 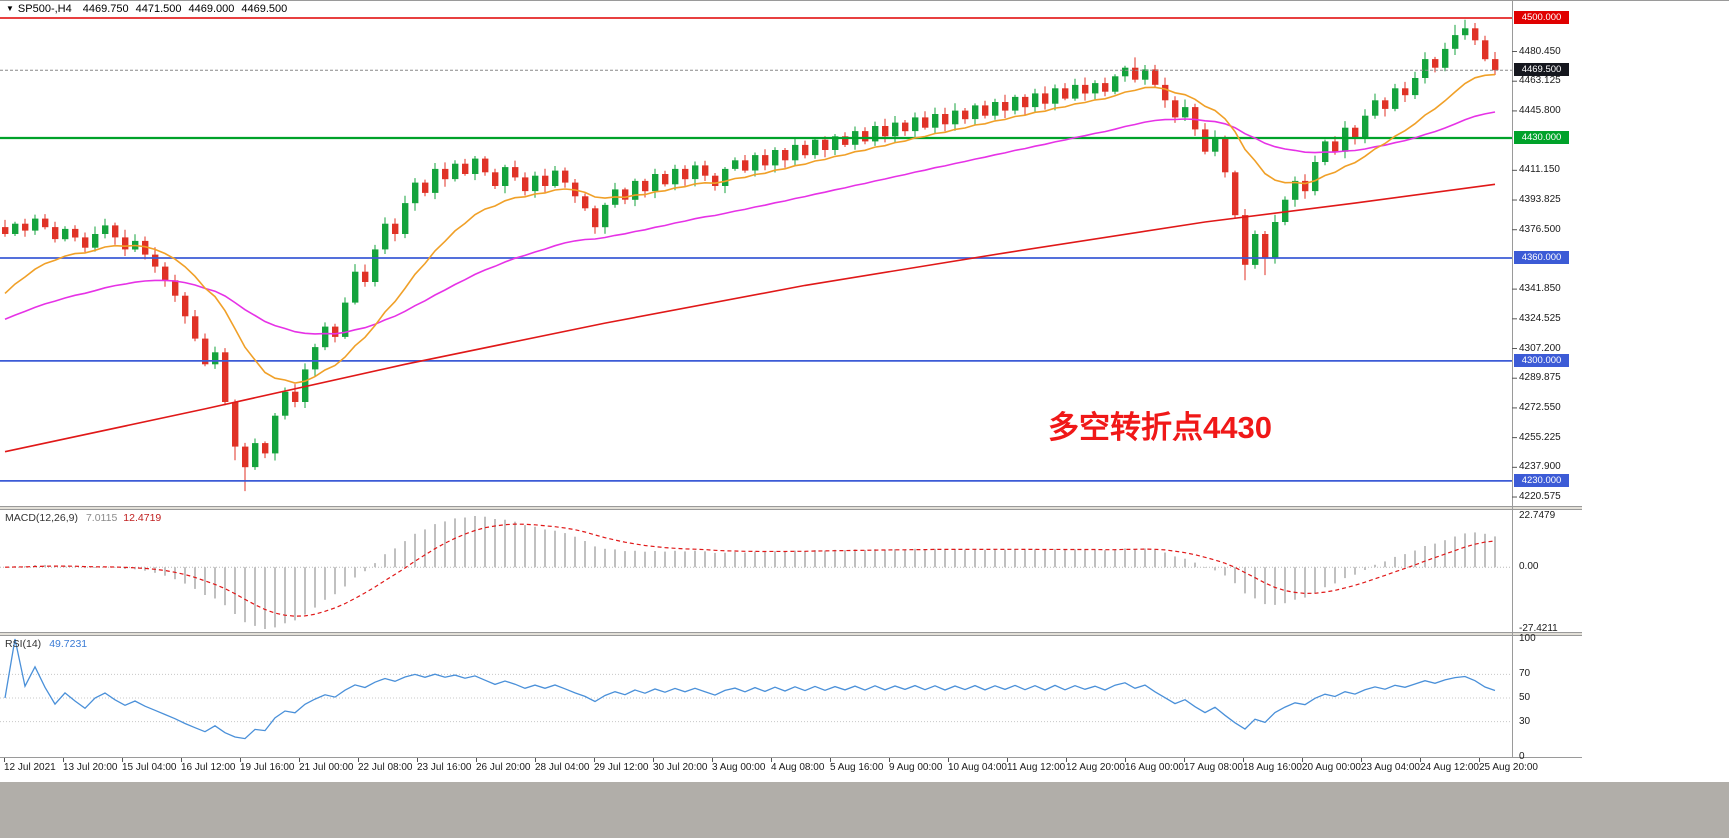 I want to click on ohlc-open-value: 4469.750, so click(x=105, y=9).